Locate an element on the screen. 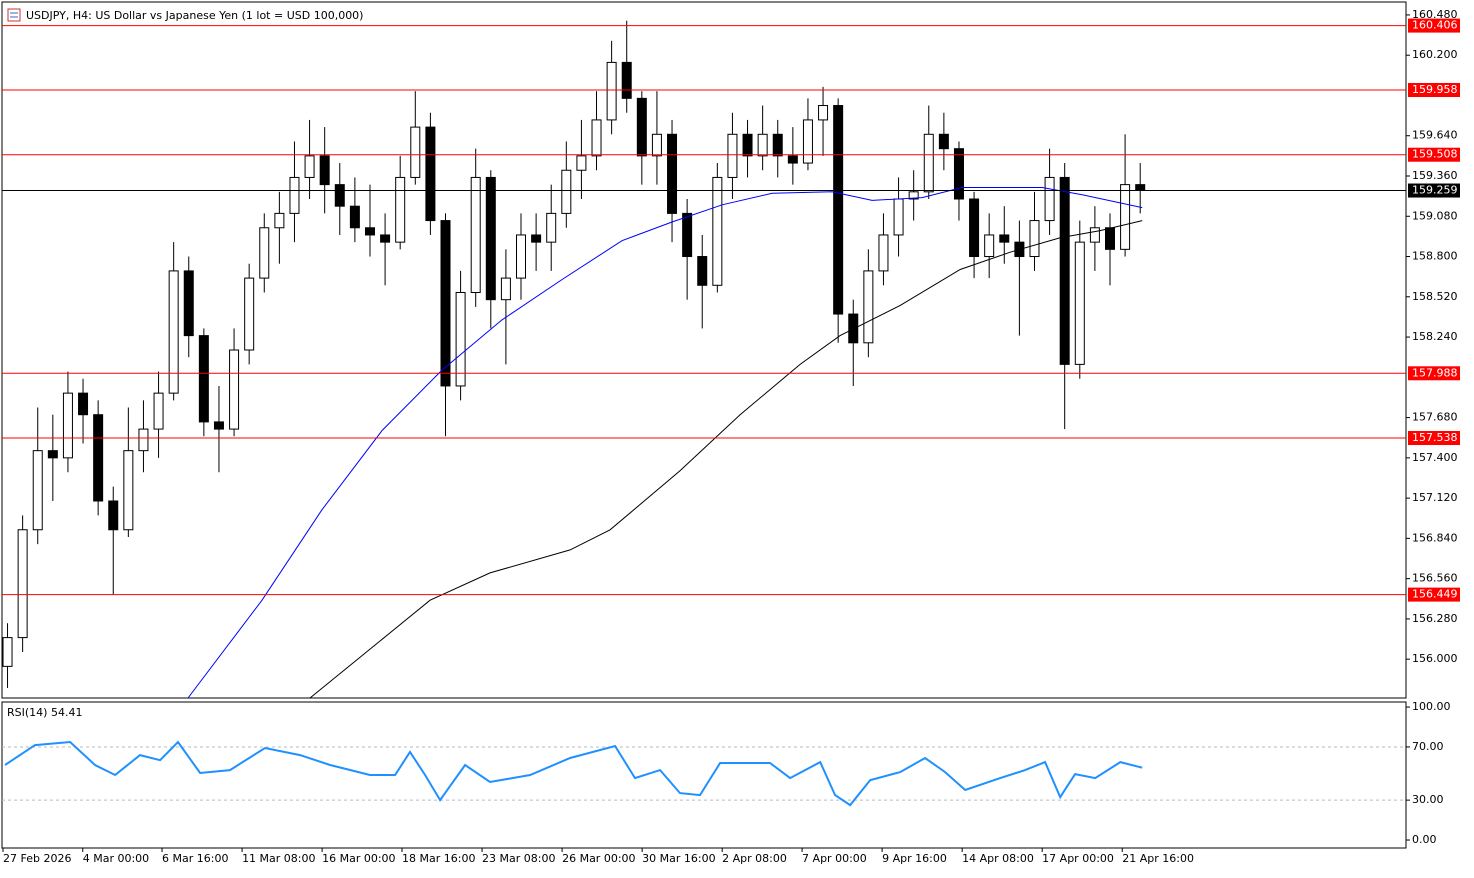 This screenshot has width=1474, height=878. y-tick-label: 156.840 is located at coordinates (1435, 537).